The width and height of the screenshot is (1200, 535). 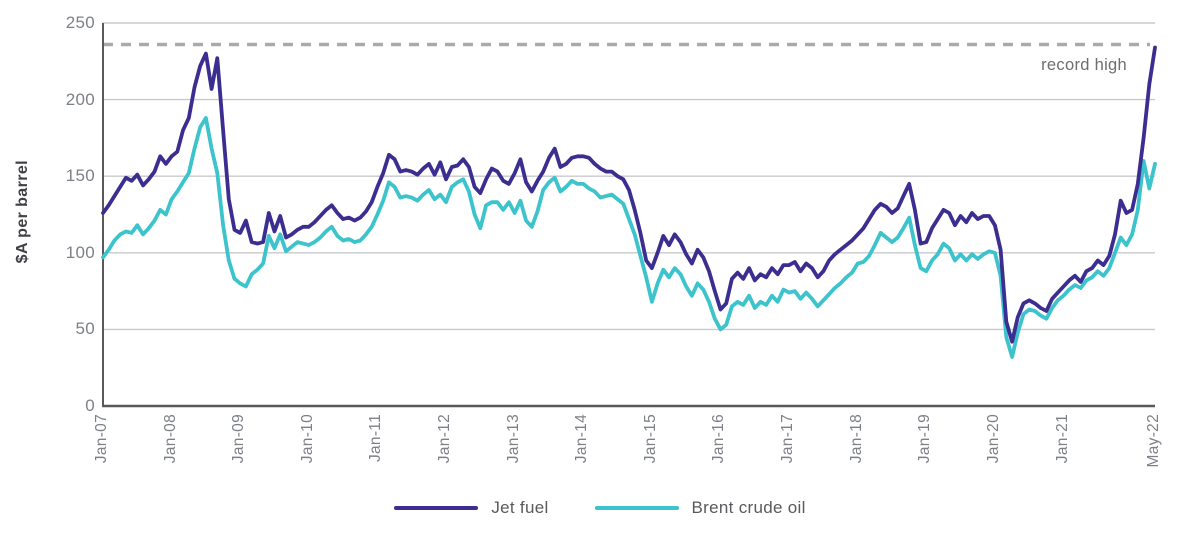 What do you see at coordinates (85, 329) in the screenshot?
I see `y-tick-label: 50` at bounding box center [85, 329].